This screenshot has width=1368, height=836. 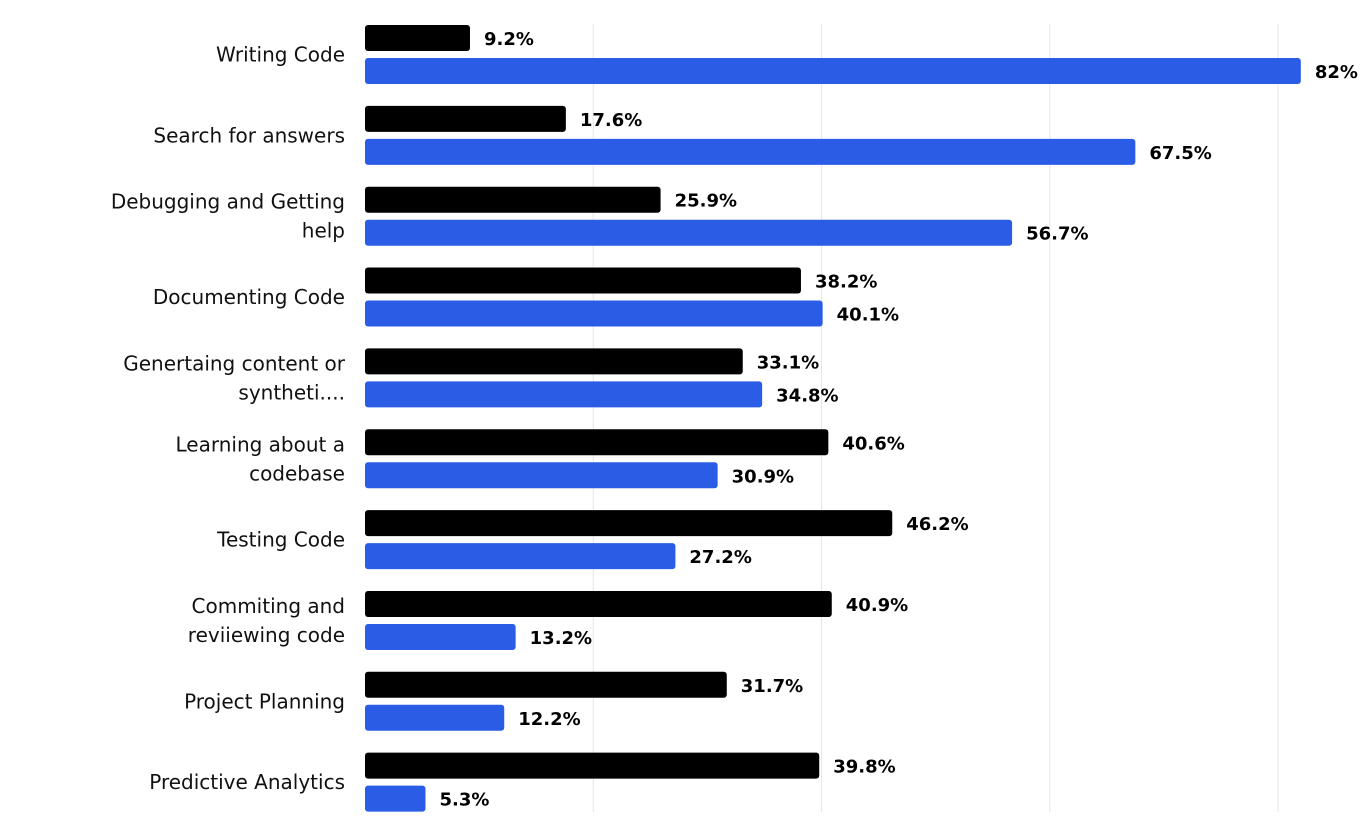 What do you see at coordinates (807, 395) in the screenshot?
I see `data-label: 34.8%` at bounding box center [807, 395].